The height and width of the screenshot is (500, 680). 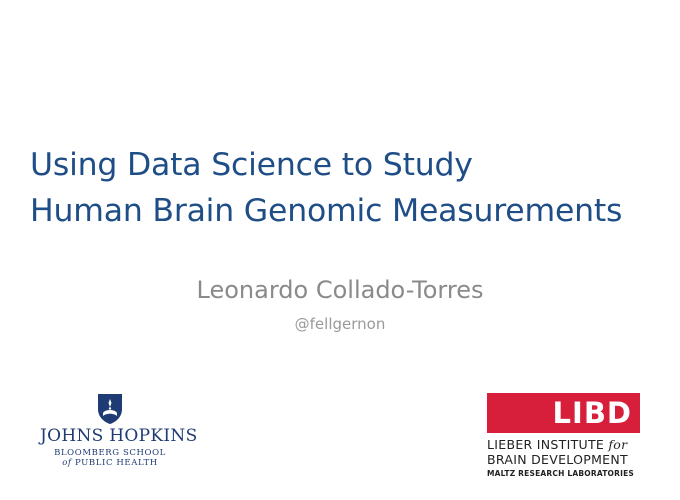 I want to click on libd-red-box: LIBD, so click(x=563, y=413).